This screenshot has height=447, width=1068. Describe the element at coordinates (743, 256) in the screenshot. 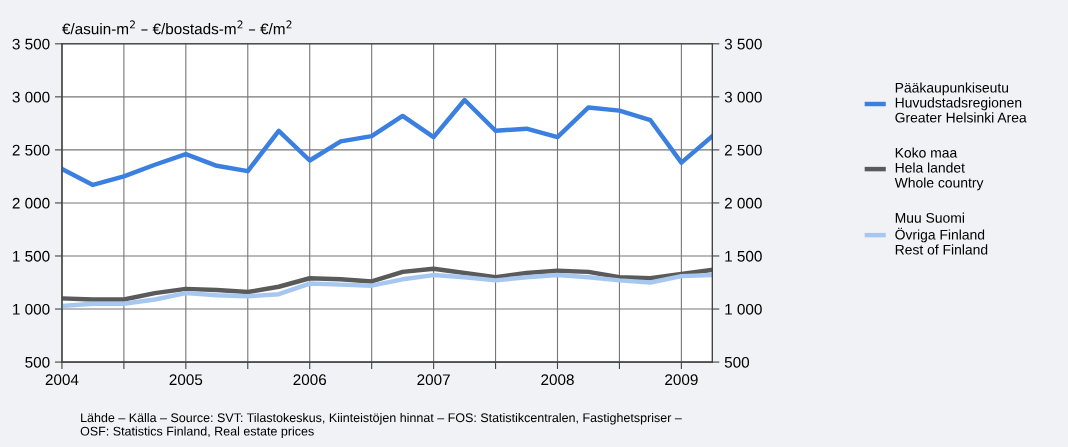

I see `y2-tick-label: 1 500` at that location.